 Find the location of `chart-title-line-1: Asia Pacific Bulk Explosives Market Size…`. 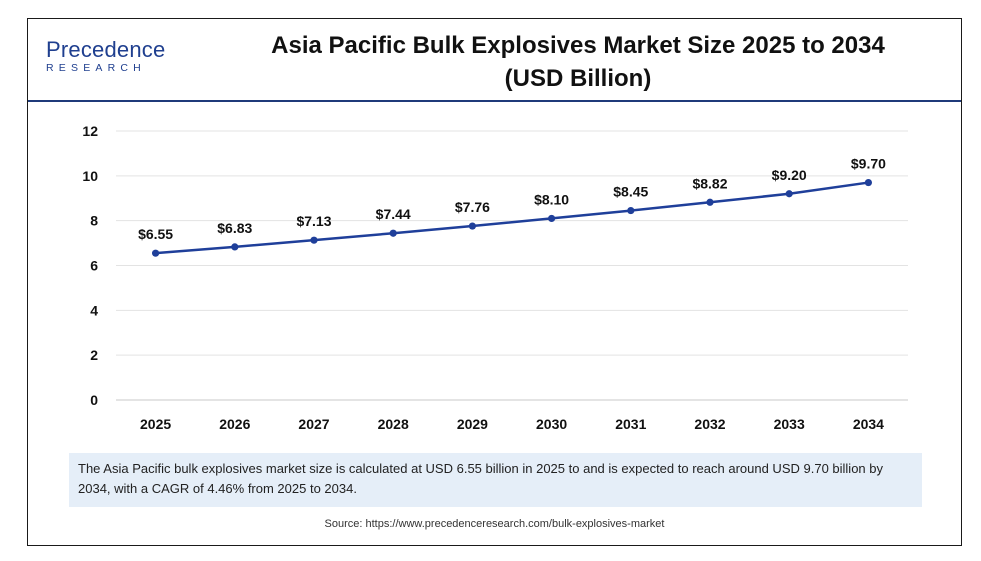

chart-title-line-1: Asia Pacific Bulk Explosives Market Size… is located at coordinates (578, 45).